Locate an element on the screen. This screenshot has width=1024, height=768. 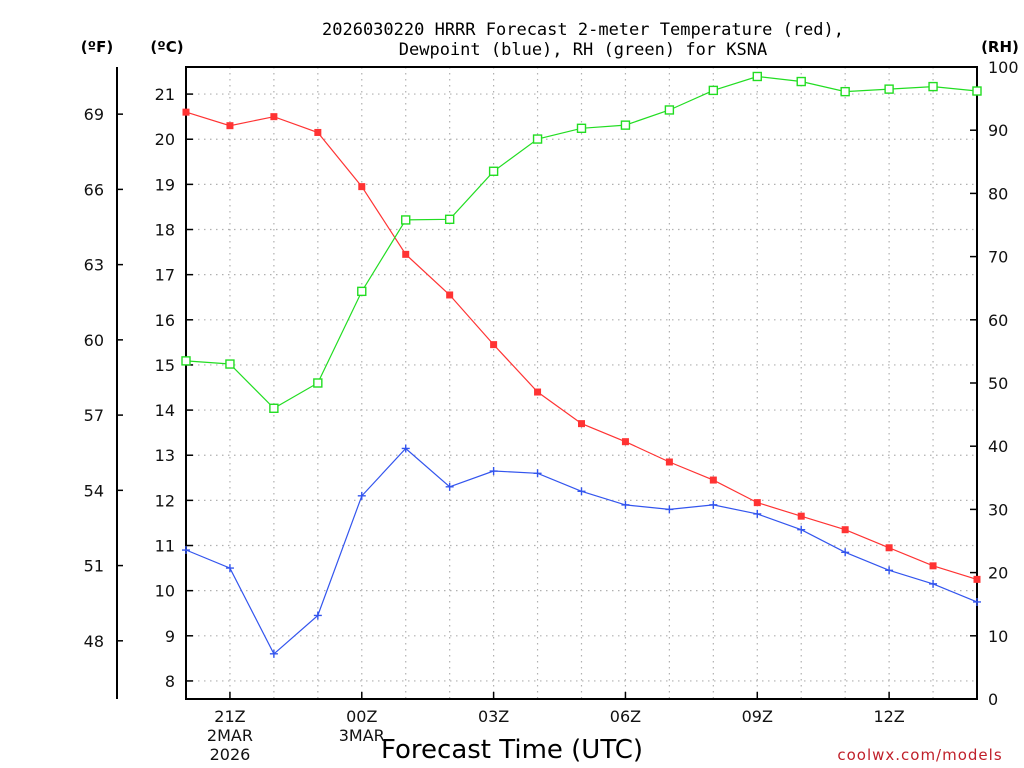
fahrenheit-tick-label: 54 is located at coordinates (94, 490).